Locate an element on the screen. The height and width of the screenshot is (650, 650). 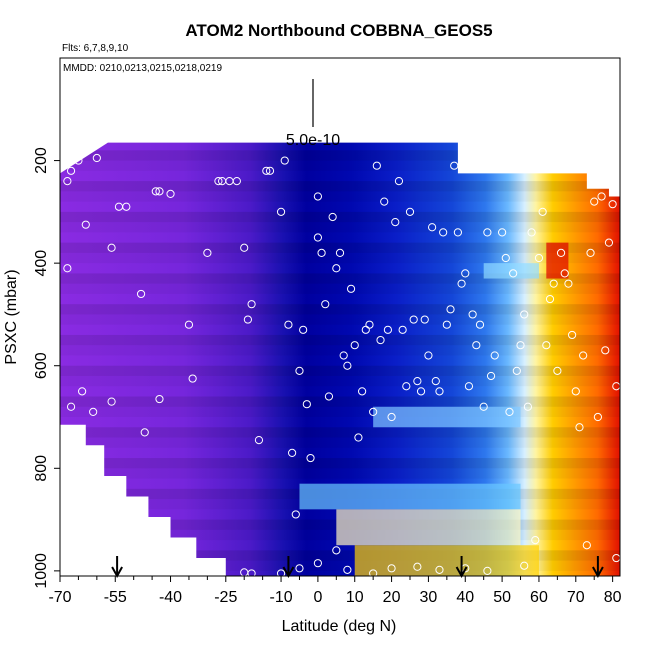
x-tick-label: 10 is located at coordinates (355, 597).